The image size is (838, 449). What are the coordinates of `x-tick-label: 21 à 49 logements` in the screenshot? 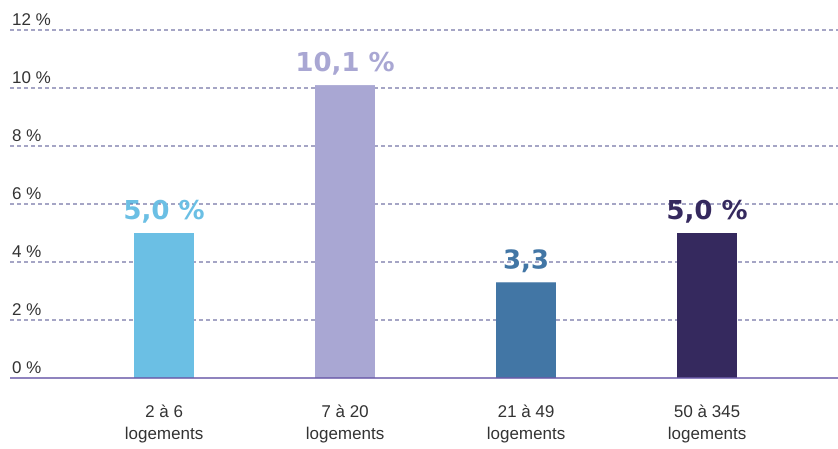 It's located at (526, 422).